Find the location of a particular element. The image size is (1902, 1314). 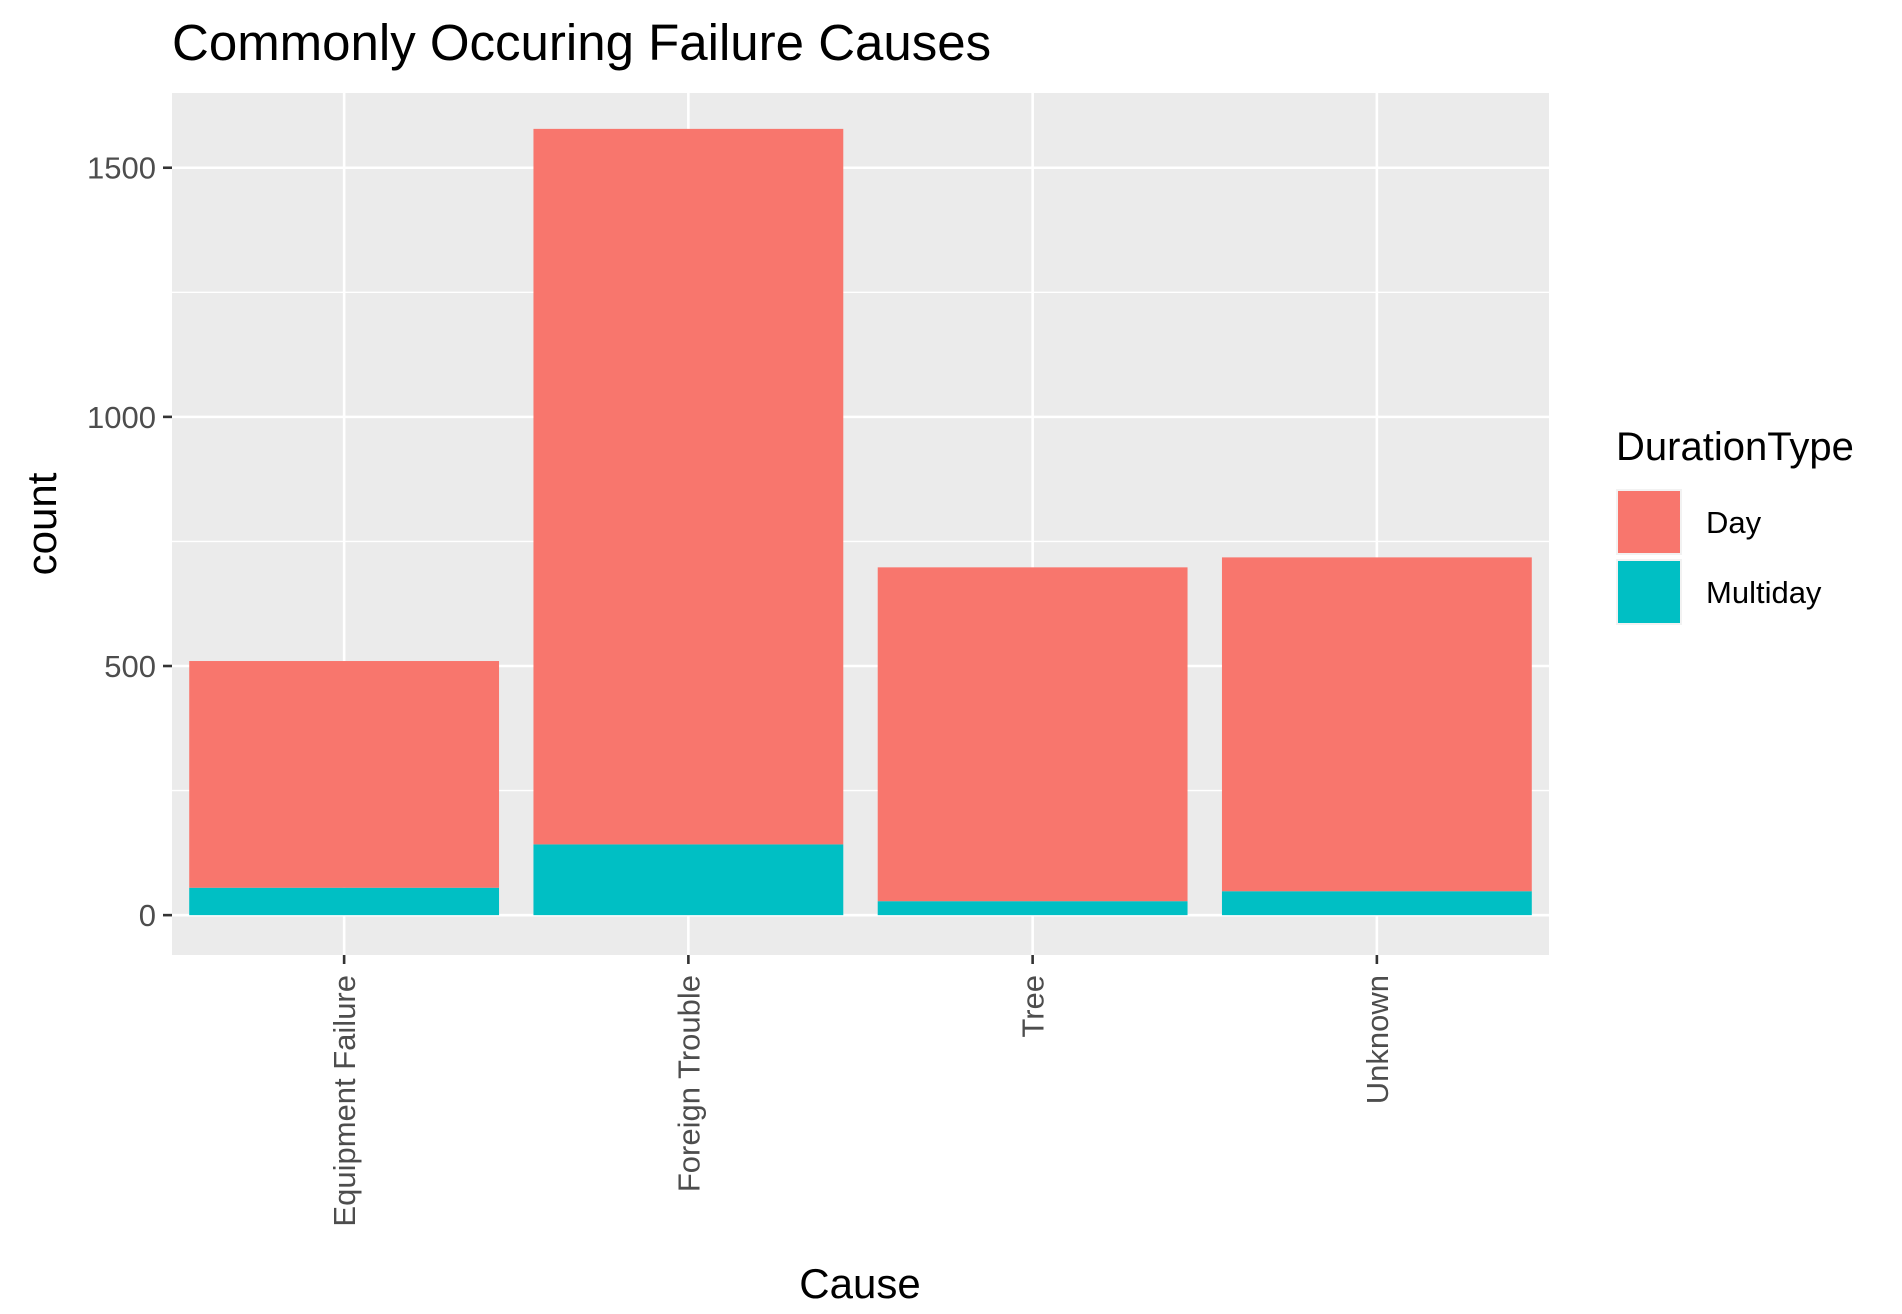

legend-label: Day is located at coordinates (1734, 522).